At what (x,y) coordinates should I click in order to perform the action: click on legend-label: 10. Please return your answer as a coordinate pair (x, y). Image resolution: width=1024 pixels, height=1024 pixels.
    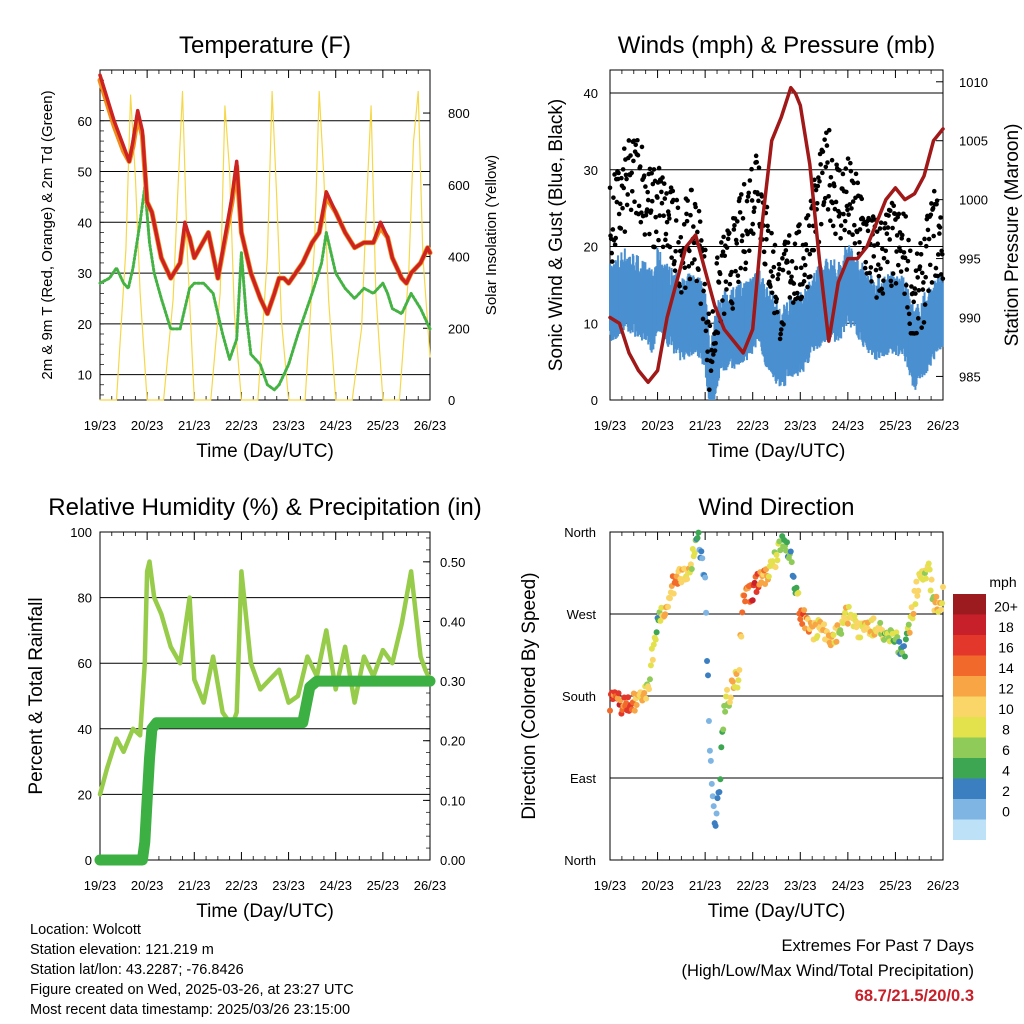
    Looking at the image, I should click on (1006, 709).